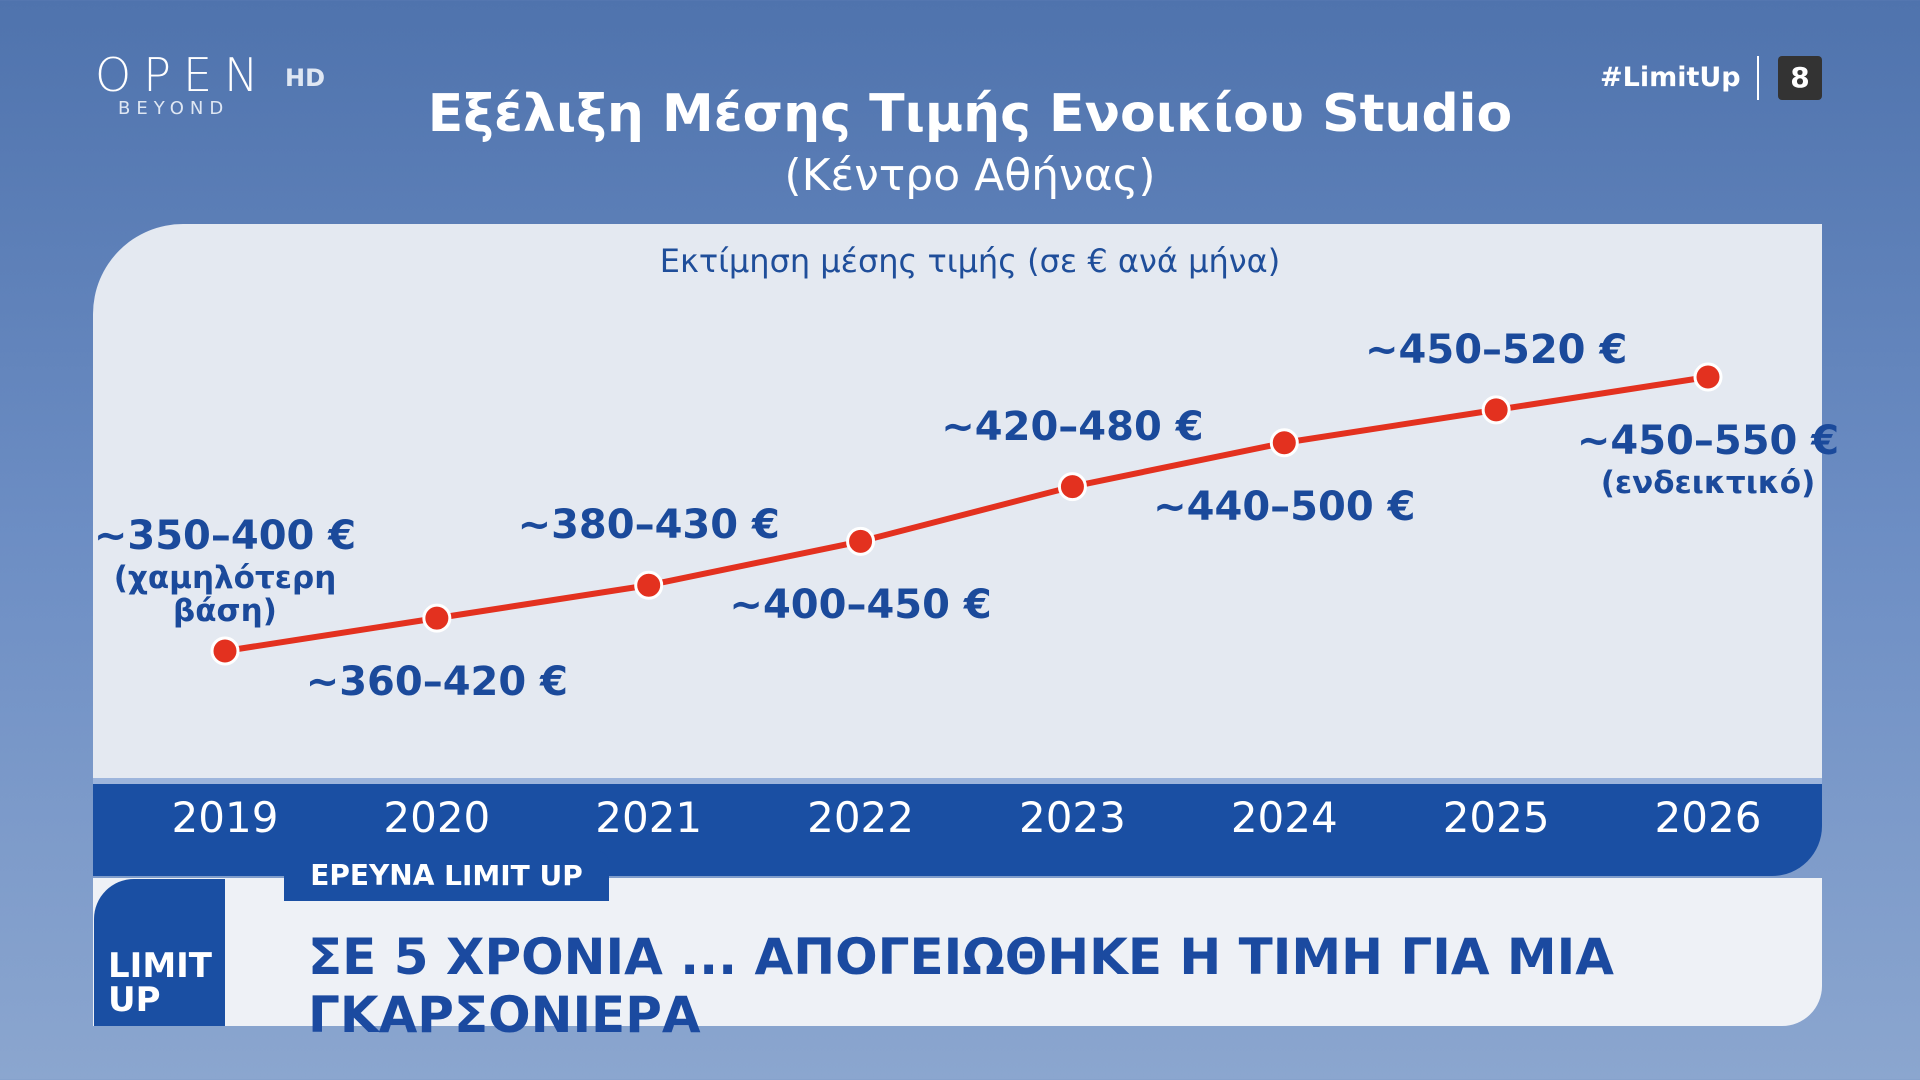 The width and height of the screenshot is (1920, 1080). What do you see at coordinates (1072, 817) in the screenshot?
I see `x-tick-label: 2023` at bounding box center [1072, 817].